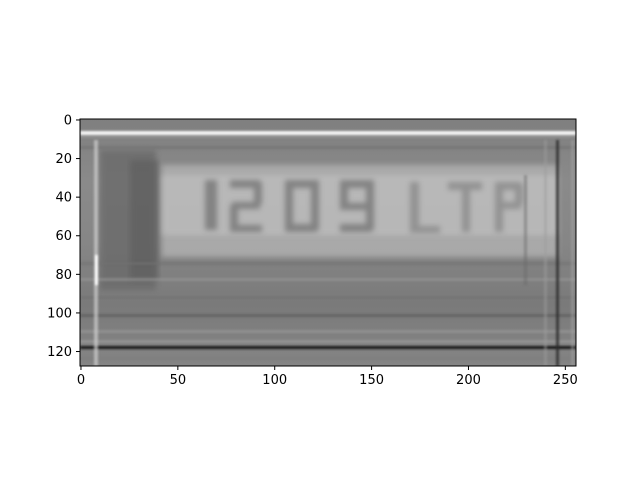  I want to click on y-axis: 0 20 40 60 80 100 120, so click(63, 236).